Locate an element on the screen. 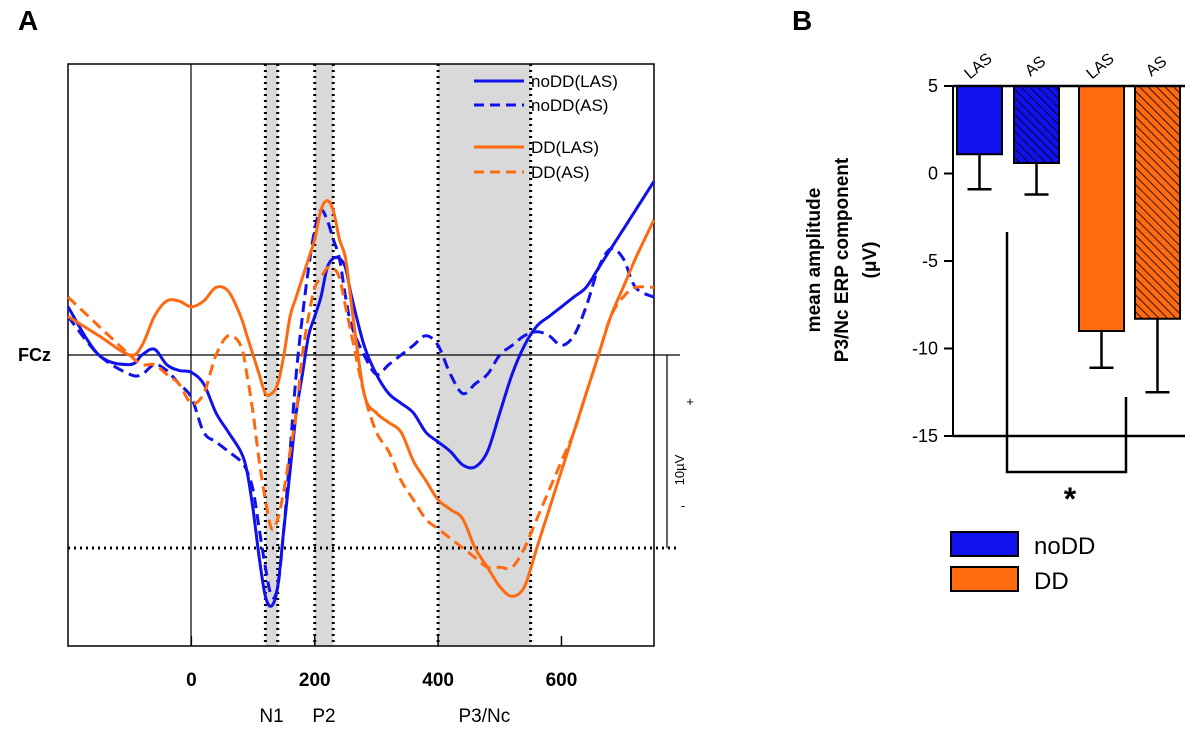  group-legend: noDD DD is located at coordinates (1022, 563).